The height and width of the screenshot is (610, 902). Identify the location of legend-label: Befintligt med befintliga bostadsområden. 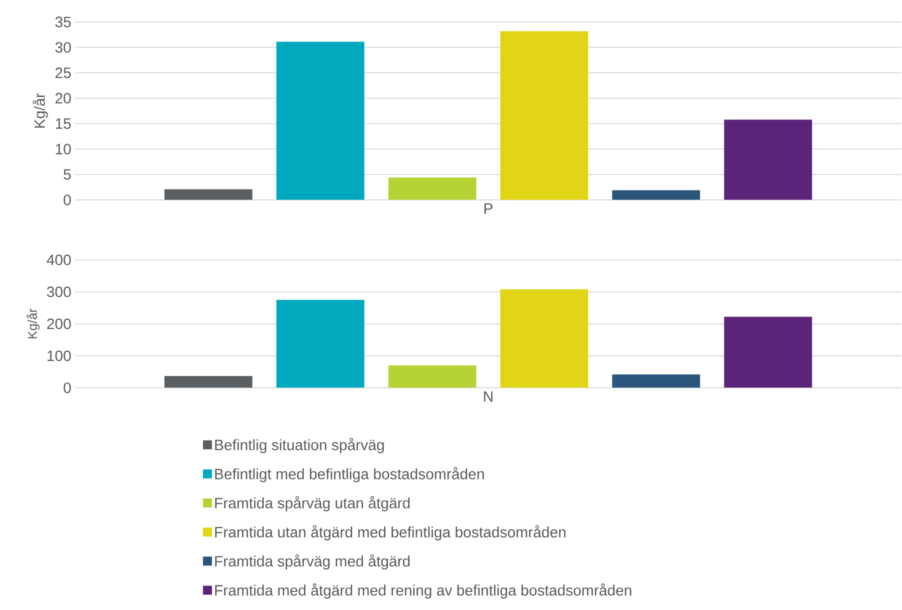
(349, 474).